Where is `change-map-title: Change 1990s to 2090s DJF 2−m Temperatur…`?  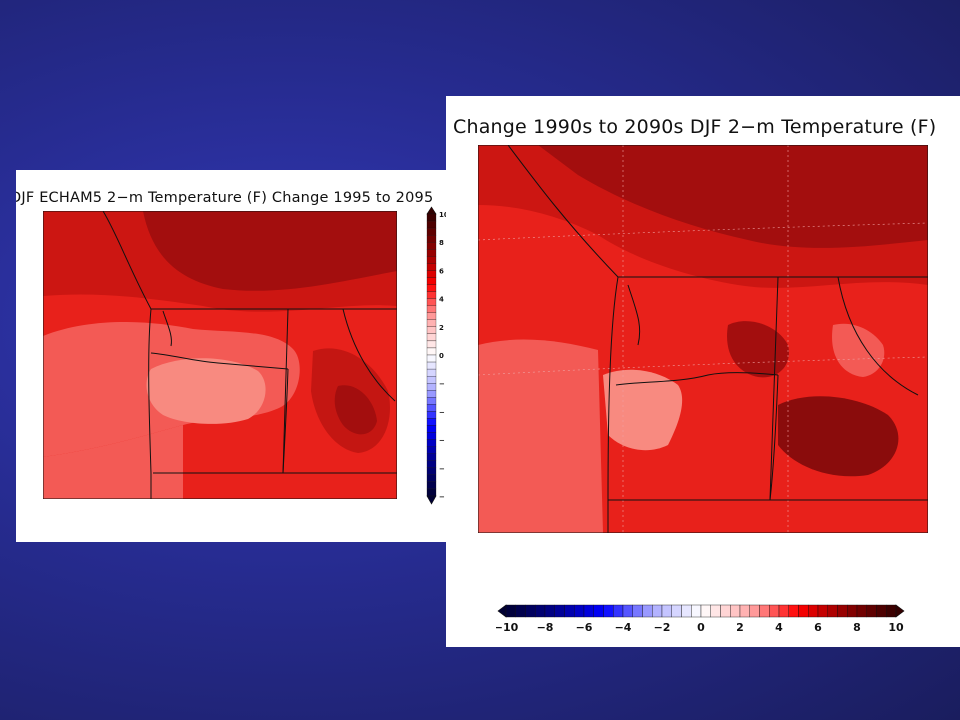 change-map-title: Change 1990s to 2090s DJF 2−m Temperatur… is located at coordinates (695, 127).